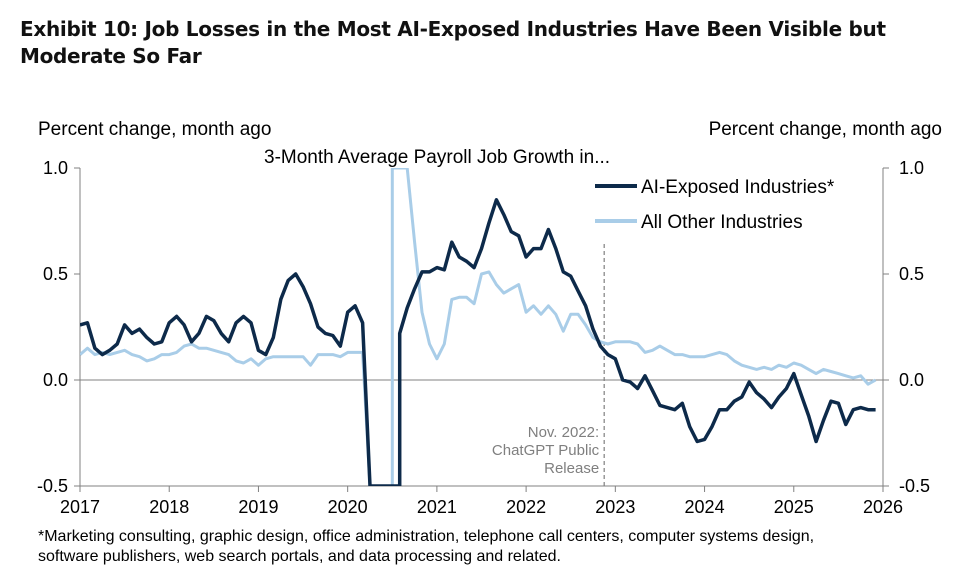  Describe the element at coordinates (155, 129) in the screenshot. I see `left-axis-label: Percent change, month ago` at that location.